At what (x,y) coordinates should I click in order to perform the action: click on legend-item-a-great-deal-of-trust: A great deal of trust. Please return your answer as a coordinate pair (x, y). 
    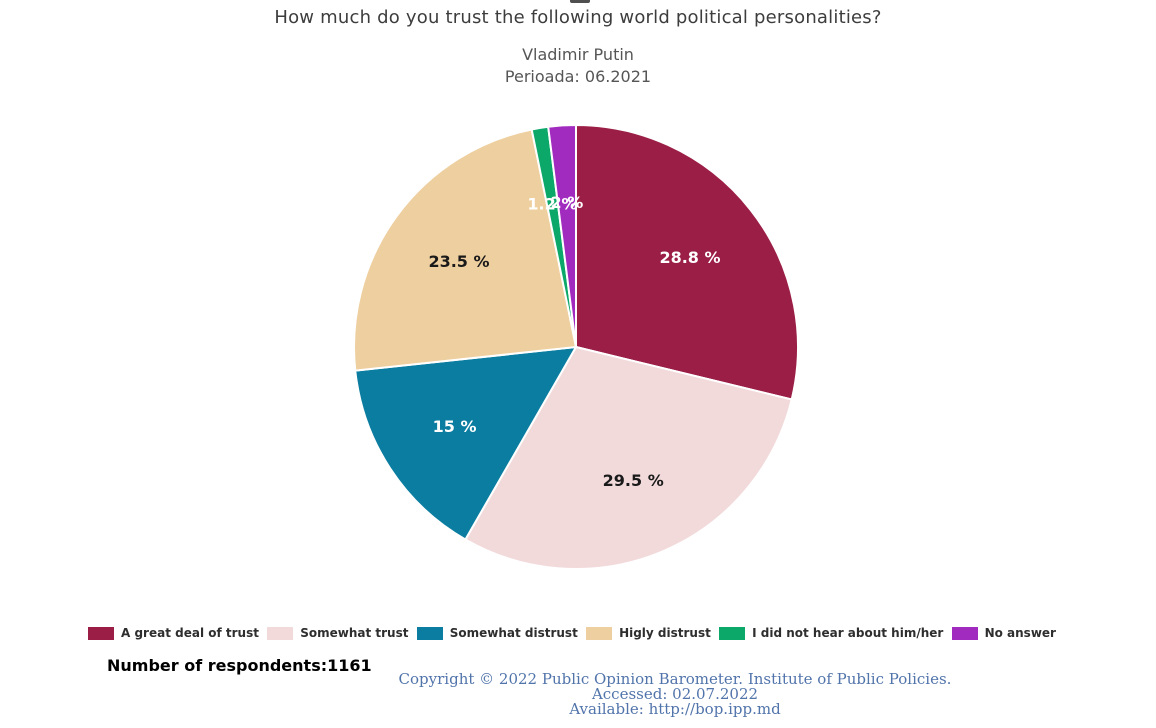
    Looking at the image, I should click on (173, 633).